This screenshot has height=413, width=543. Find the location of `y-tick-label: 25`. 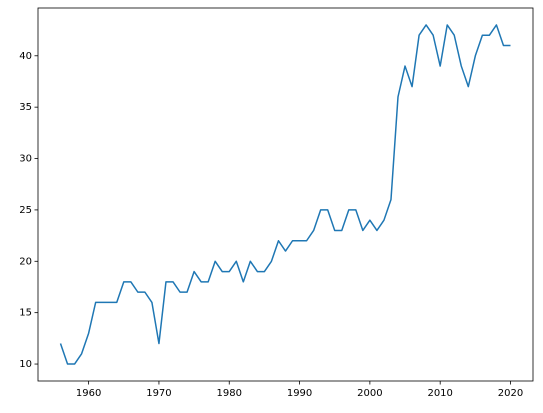

y-tick-label: 25 is located at coordinates (25, 210).